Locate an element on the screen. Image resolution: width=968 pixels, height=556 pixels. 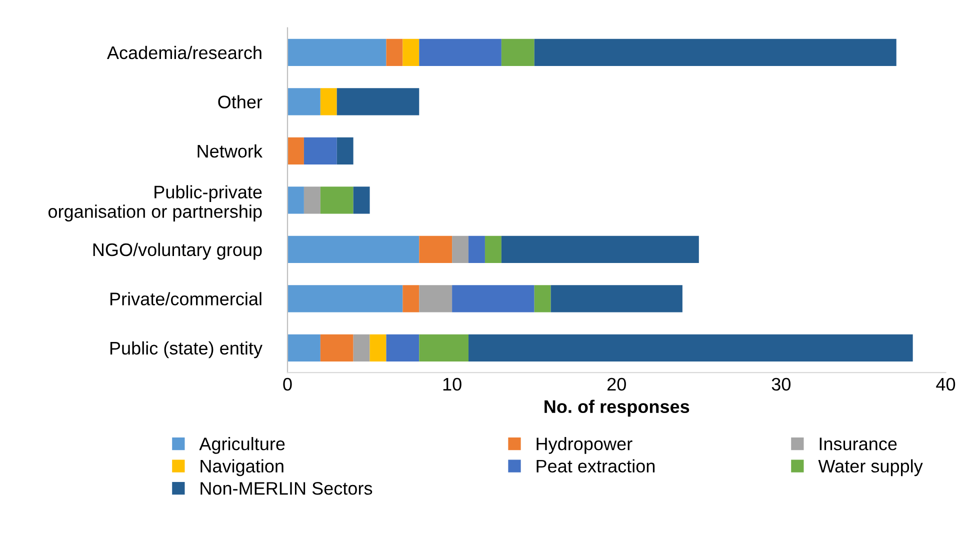
y-tick-label: Network is located at coordinates (230, 151).